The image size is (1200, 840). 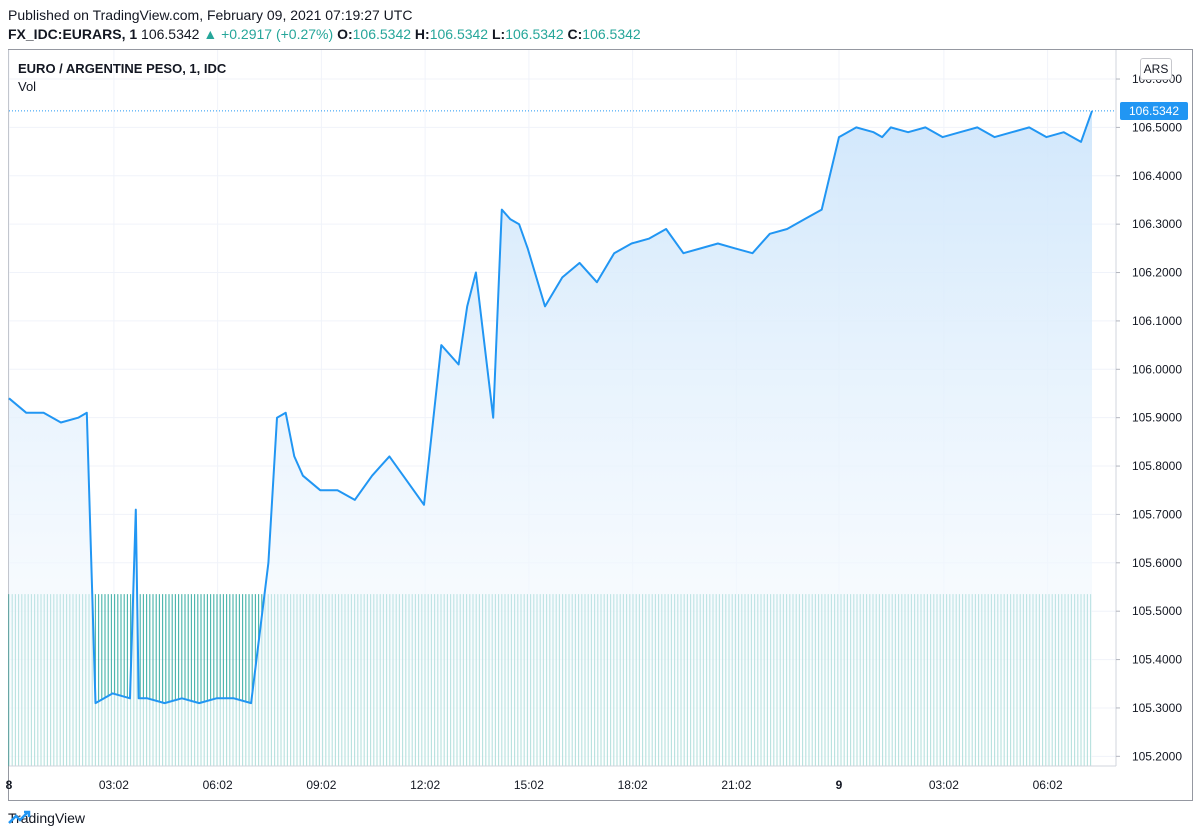 I want to click on x-tick-label: 8, so click(x=9, y=785).